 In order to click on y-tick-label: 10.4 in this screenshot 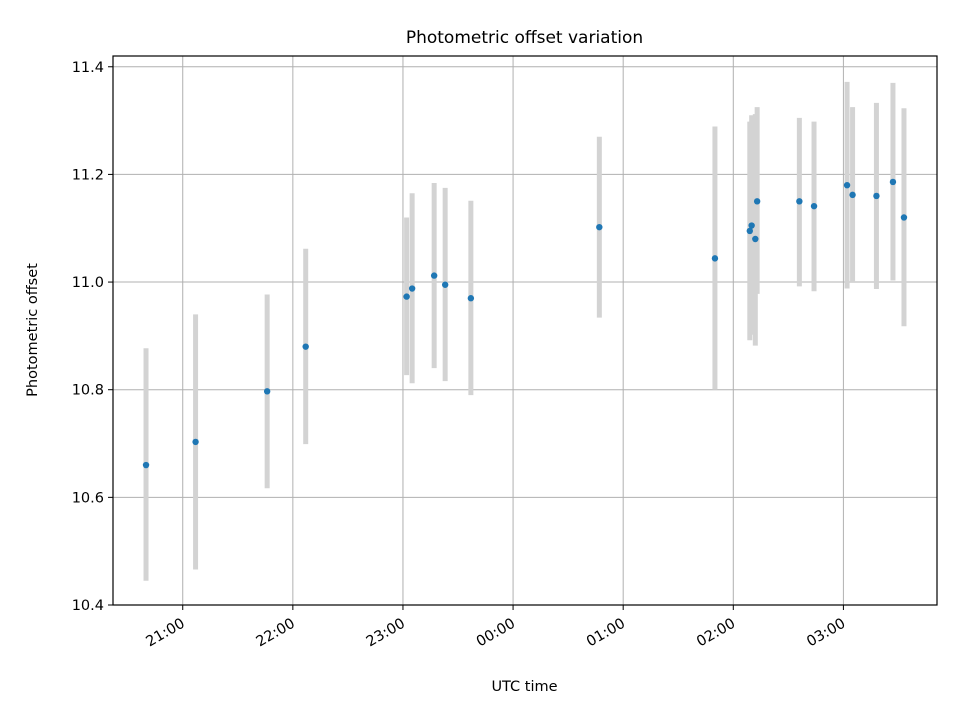, I will do `click(88, 606)`.